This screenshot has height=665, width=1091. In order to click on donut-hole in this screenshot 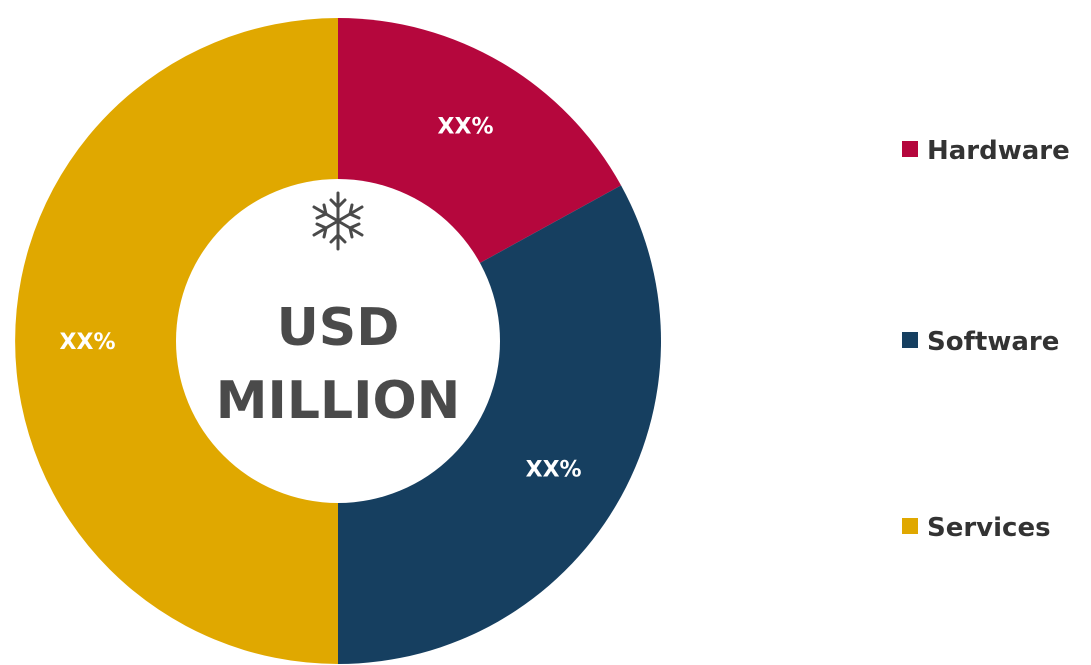, I will do `click(338, 341)`.